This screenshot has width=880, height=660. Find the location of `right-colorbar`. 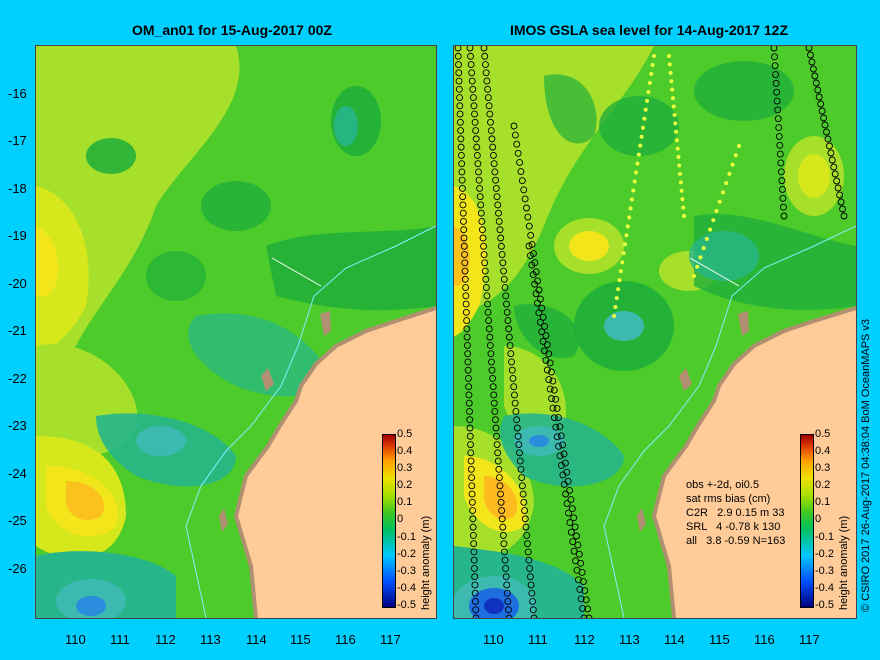

right-colorbar is located at coordinates (807, 521).